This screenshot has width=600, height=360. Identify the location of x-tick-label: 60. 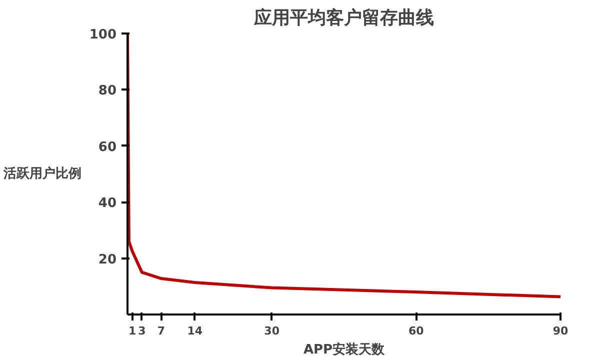
(416, 331).